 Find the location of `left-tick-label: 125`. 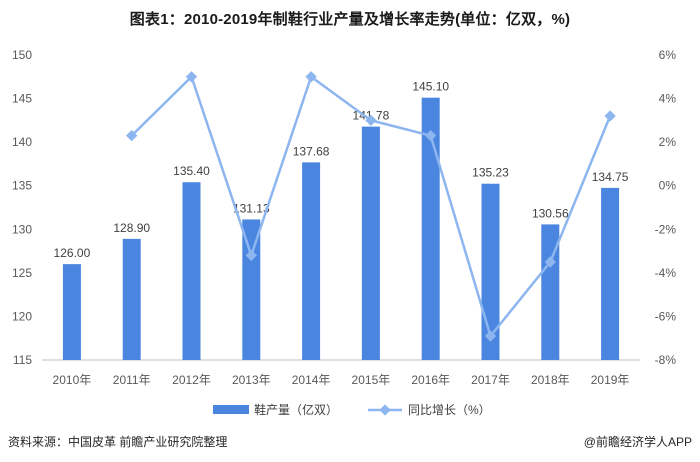

left-tick-label: 125 is located at coordinates (22, 273).